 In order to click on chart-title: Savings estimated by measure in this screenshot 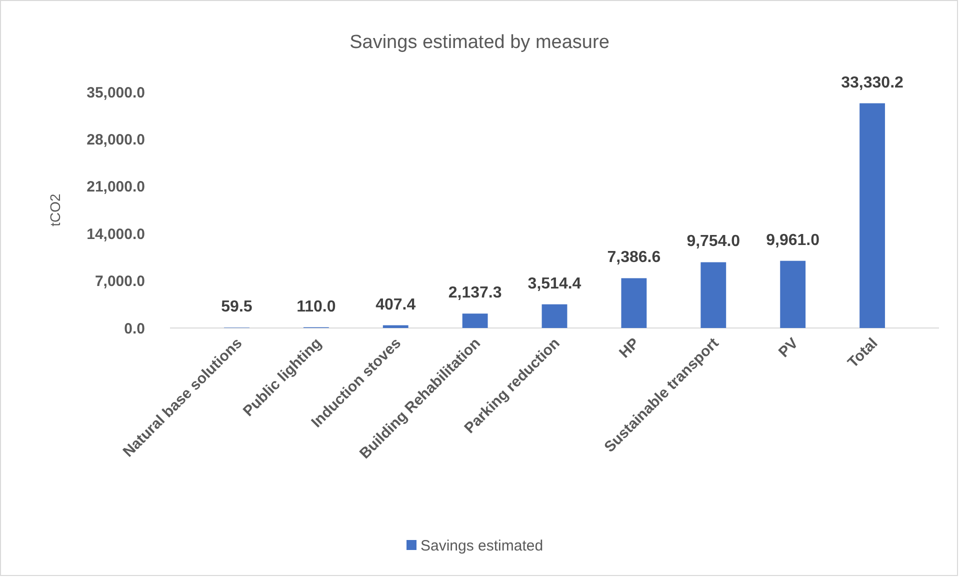, I will do `click(480, 42)`.